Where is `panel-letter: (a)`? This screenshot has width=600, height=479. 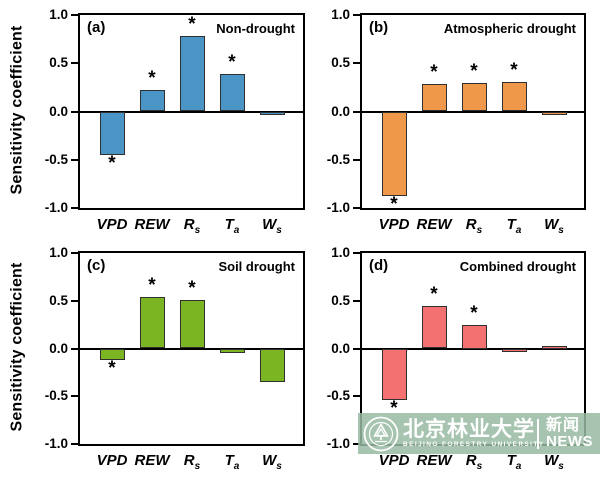
panel-letter: (a) is located at coordinates (96, 27).